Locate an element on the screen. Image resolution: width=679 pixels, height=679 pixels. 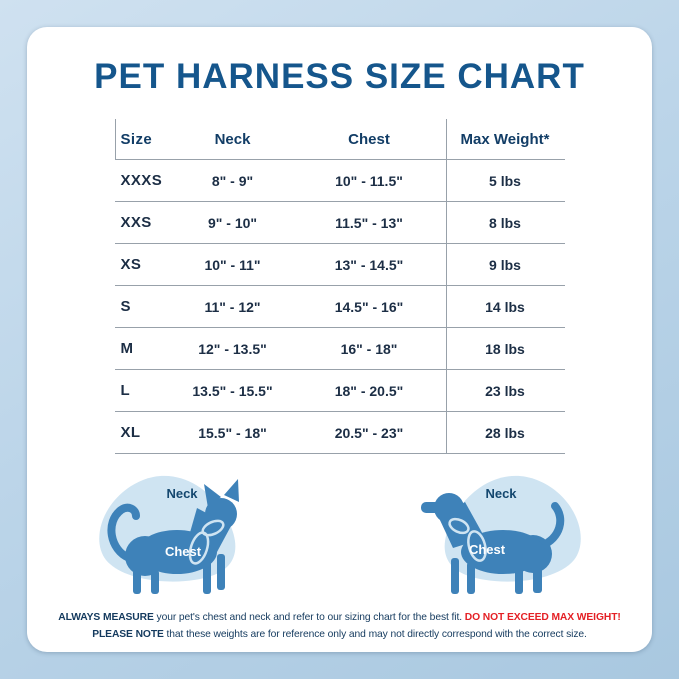
max-weight-cell: 9 lbs is located at coordinates (505, 264).